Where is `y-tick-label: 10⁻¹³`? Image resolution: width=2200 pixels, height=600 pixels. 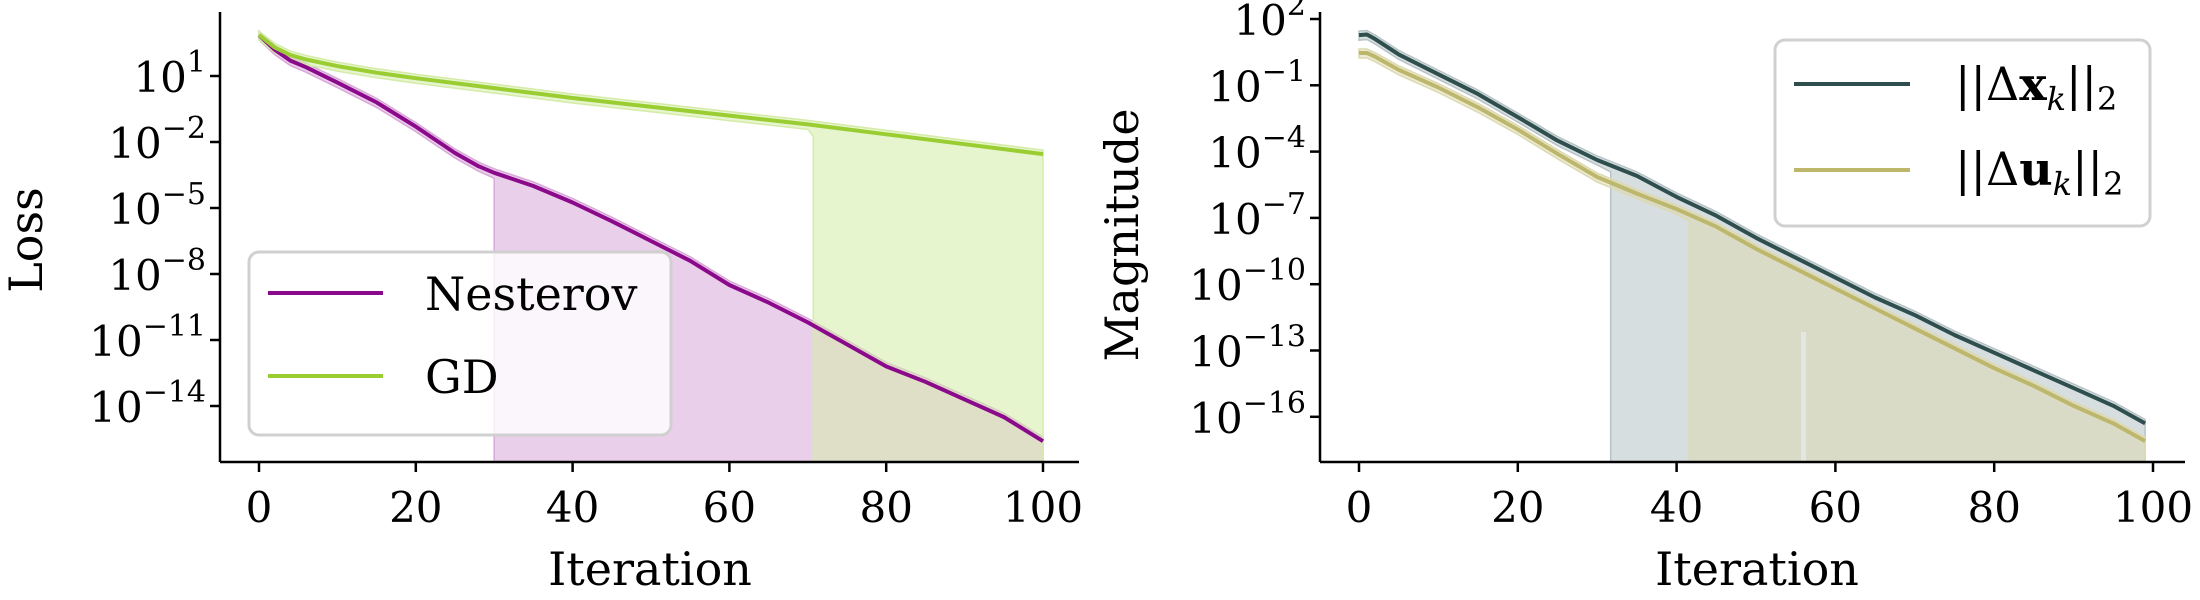 y-tick-label: 10⁻¹³ is located at coordinates (1247, 348).